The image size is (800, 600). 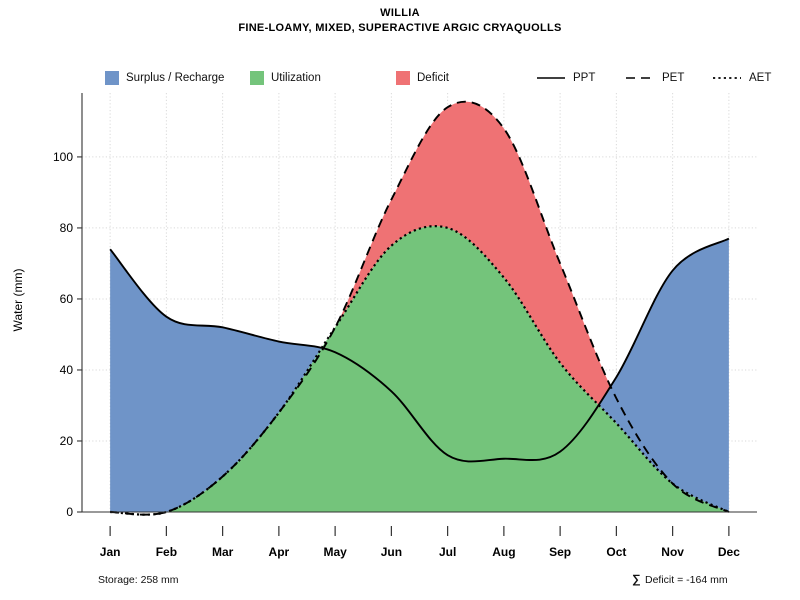 What do you see at coordinates (616, 552) in the screenshot?
I see `x-tick-label: Oct` at bounding box center [616, 552].